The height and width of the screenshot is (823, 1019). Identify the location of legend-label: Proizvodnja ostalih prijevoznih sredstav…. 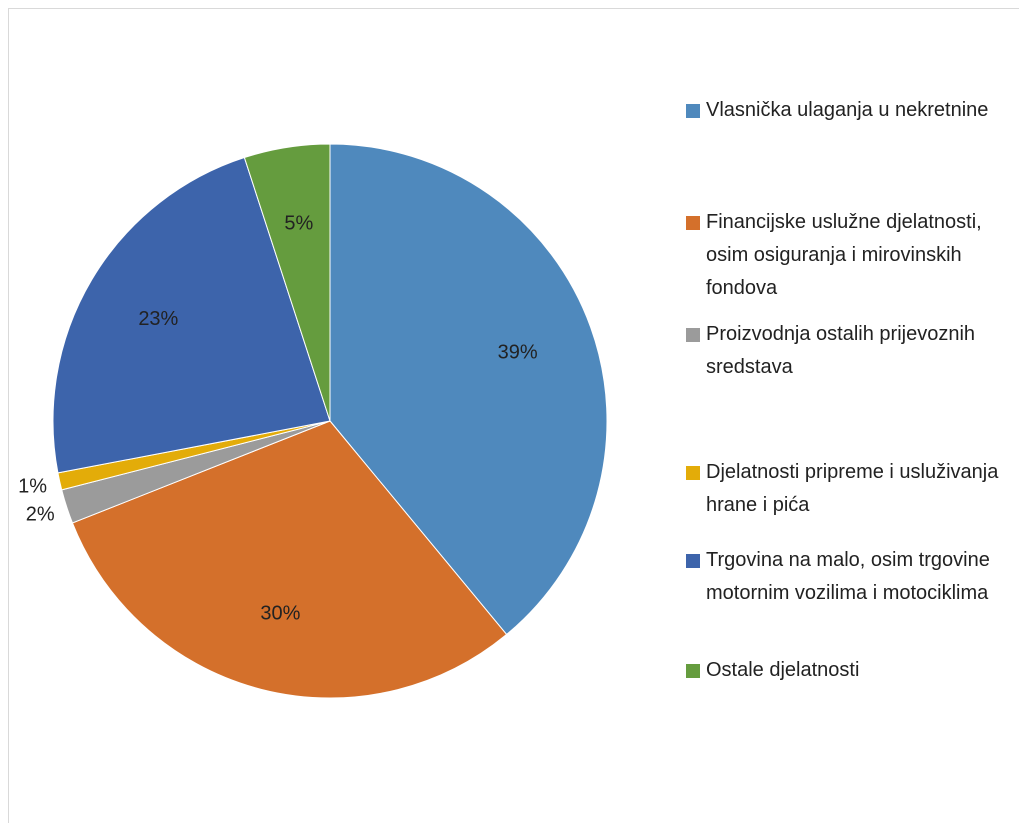
(841, 350).